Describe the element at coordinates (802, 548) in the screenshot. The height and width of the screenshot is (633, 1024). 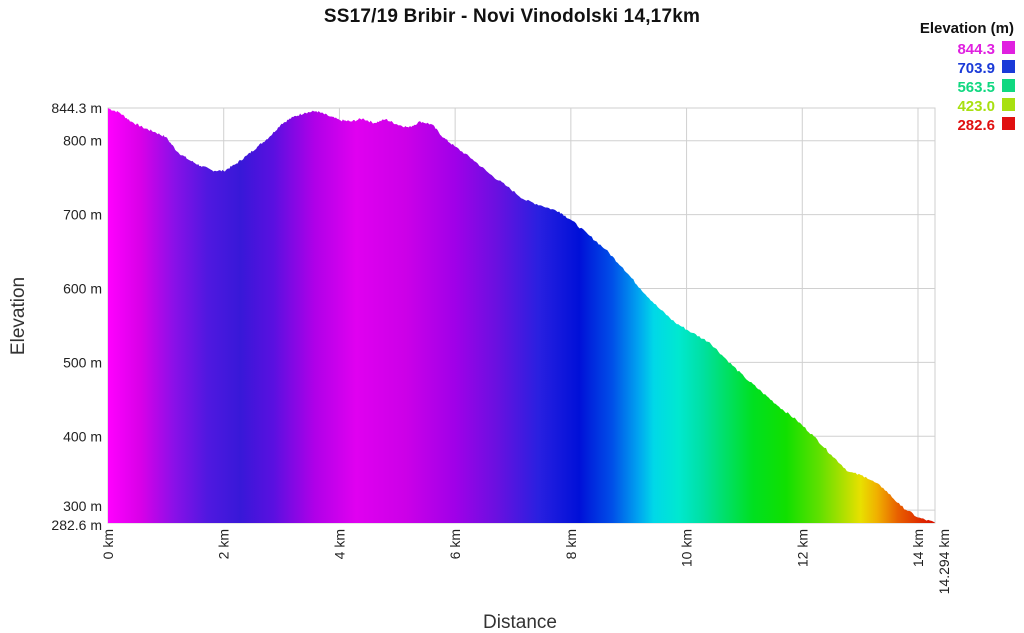
I see `x-tick-label: 12 km` at that location.